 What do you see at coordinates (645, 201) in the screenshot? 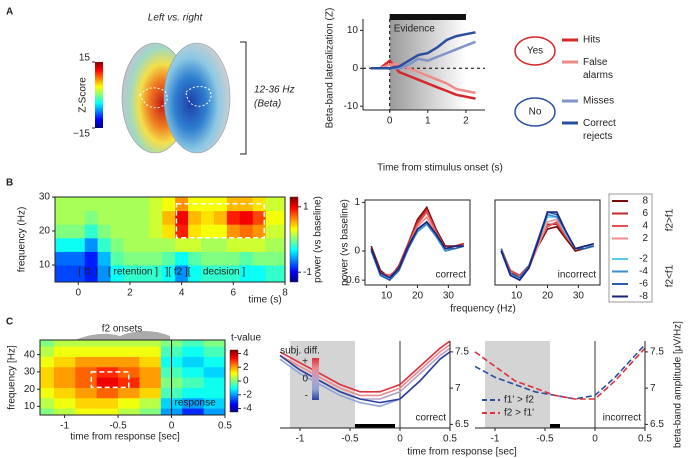
I see `legend-label: 8` at bounding box center [645, 201].